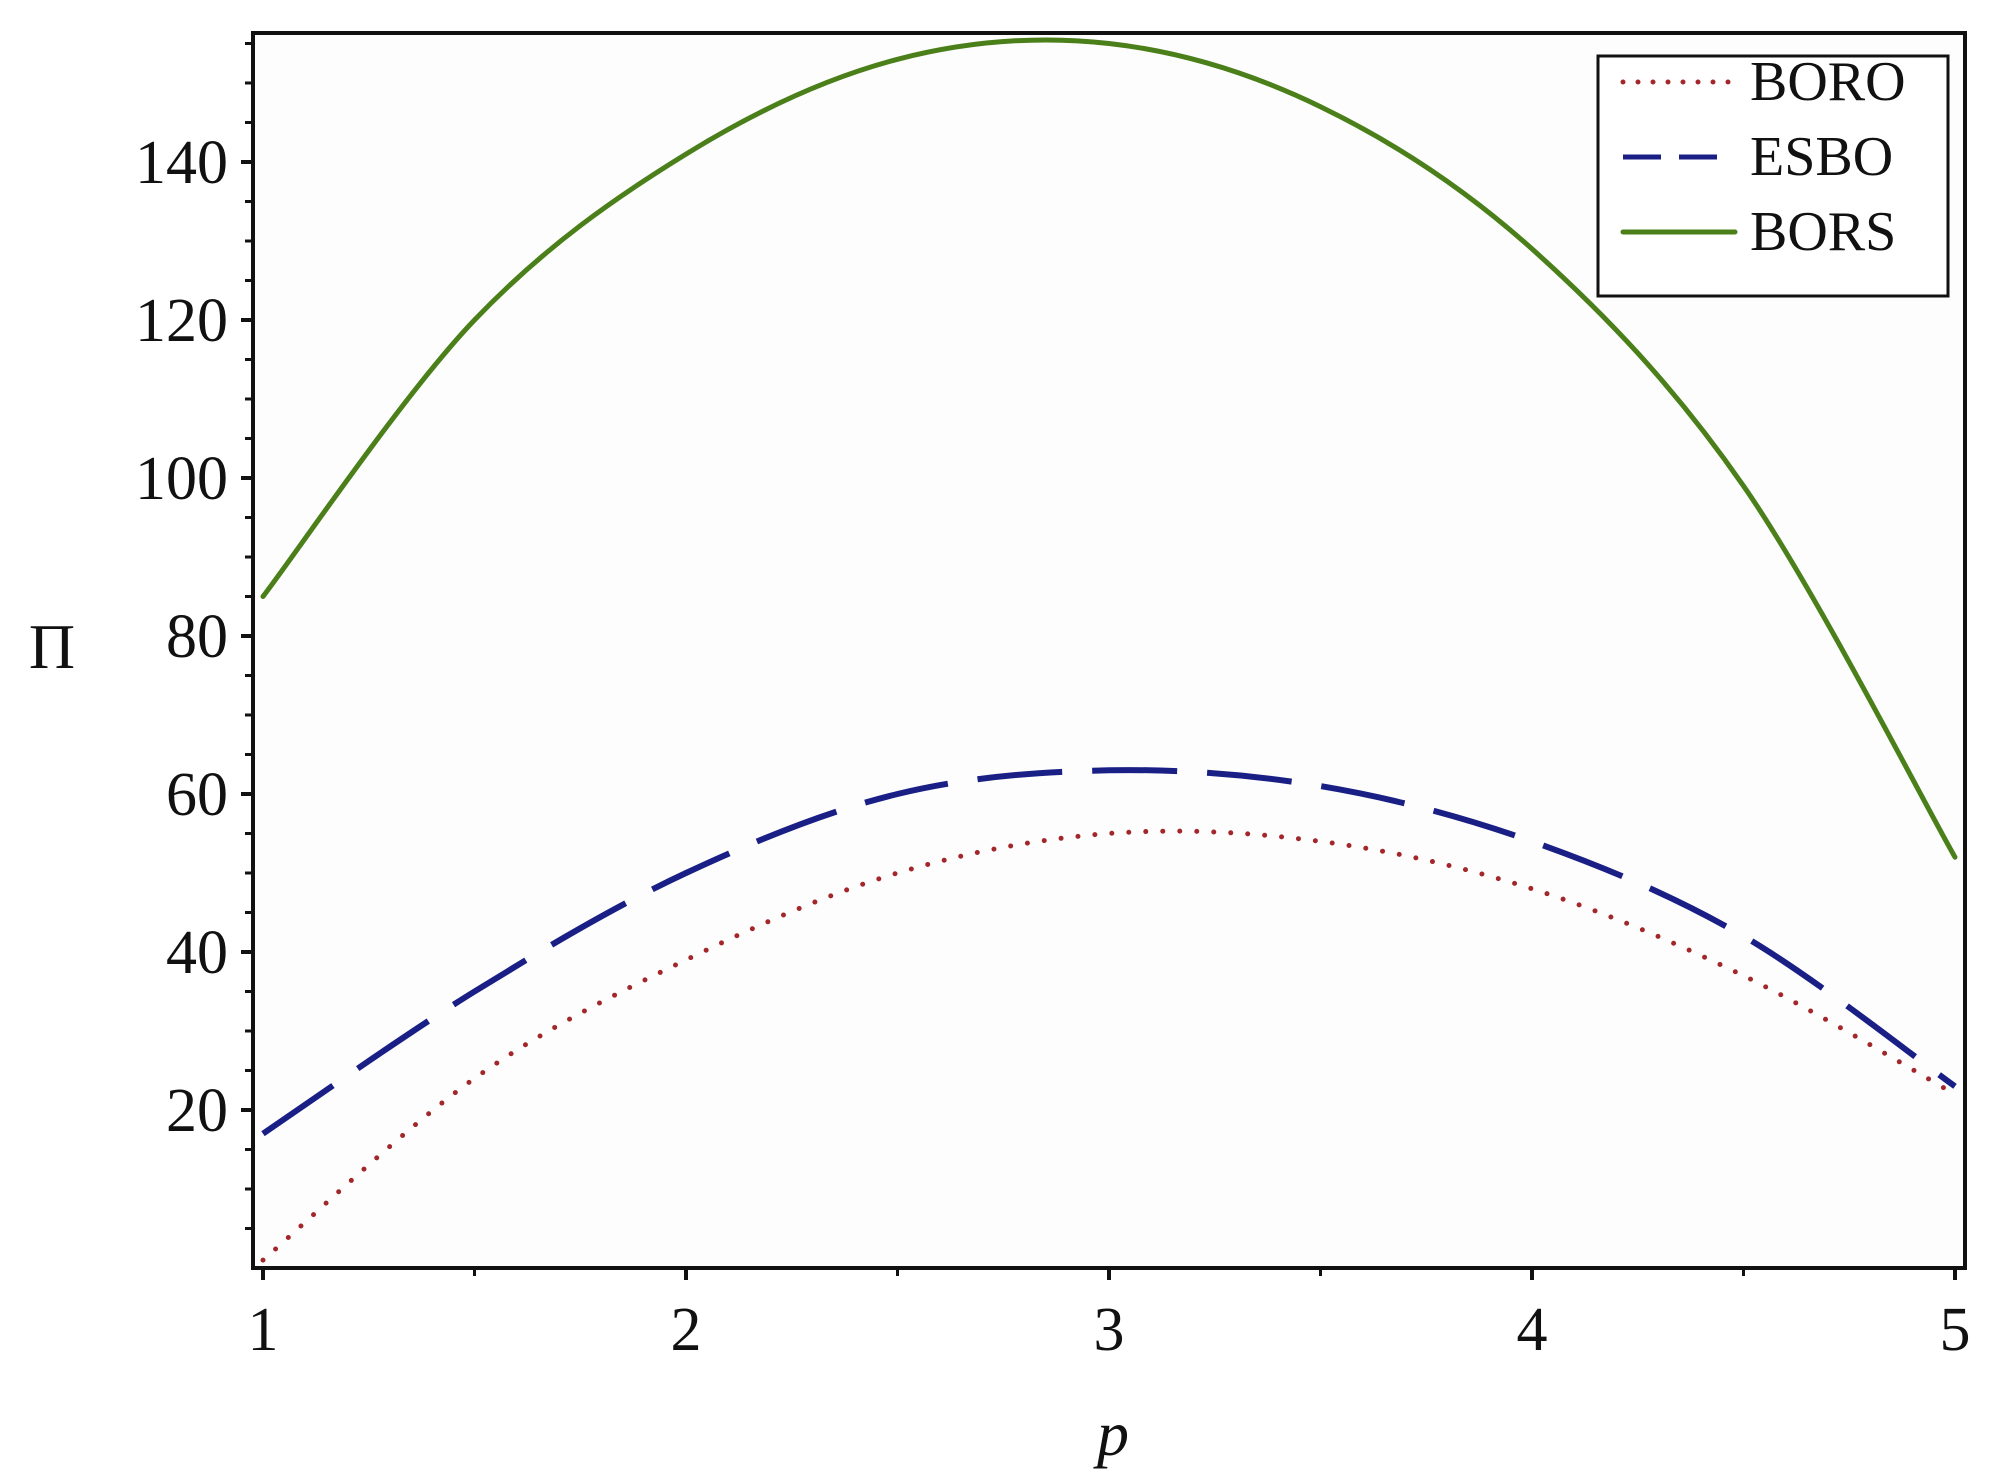 The height and width of the screenshot is (1473, 1997). What do you see at coordinates (1821, 157) in the screenshot?
I see `legend-label-esbo: ESBO` at bounding box center [1821, 157].